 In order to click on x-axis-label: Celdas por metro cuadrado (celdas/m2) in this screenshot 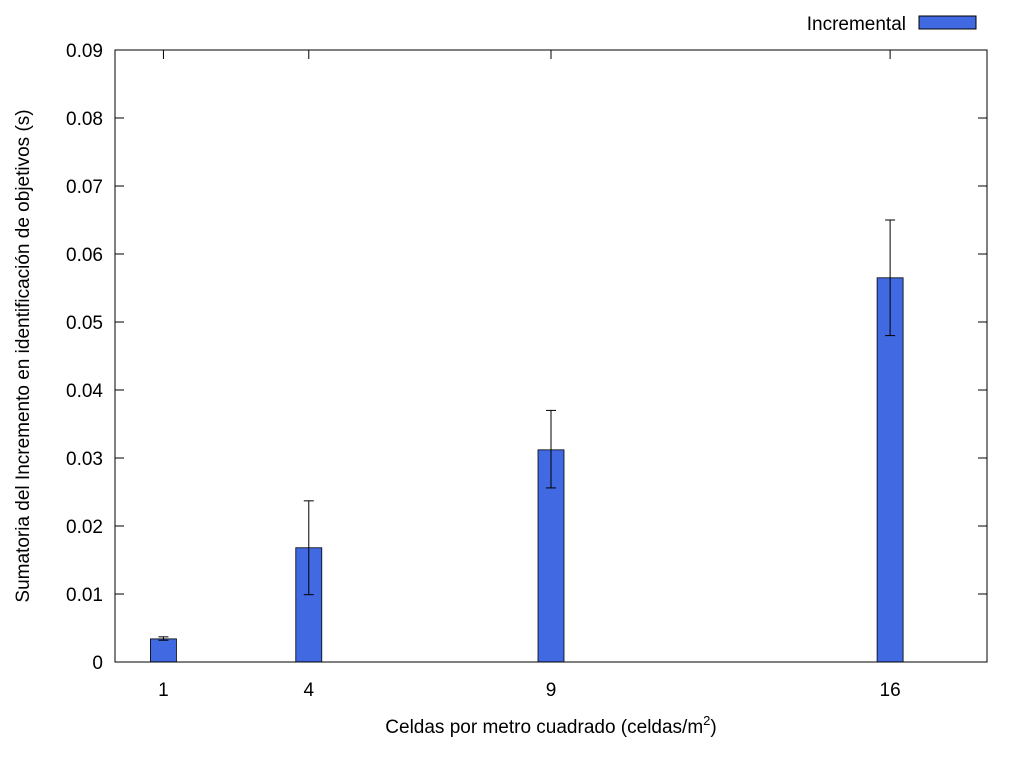, I will do `click(550, 725)`.